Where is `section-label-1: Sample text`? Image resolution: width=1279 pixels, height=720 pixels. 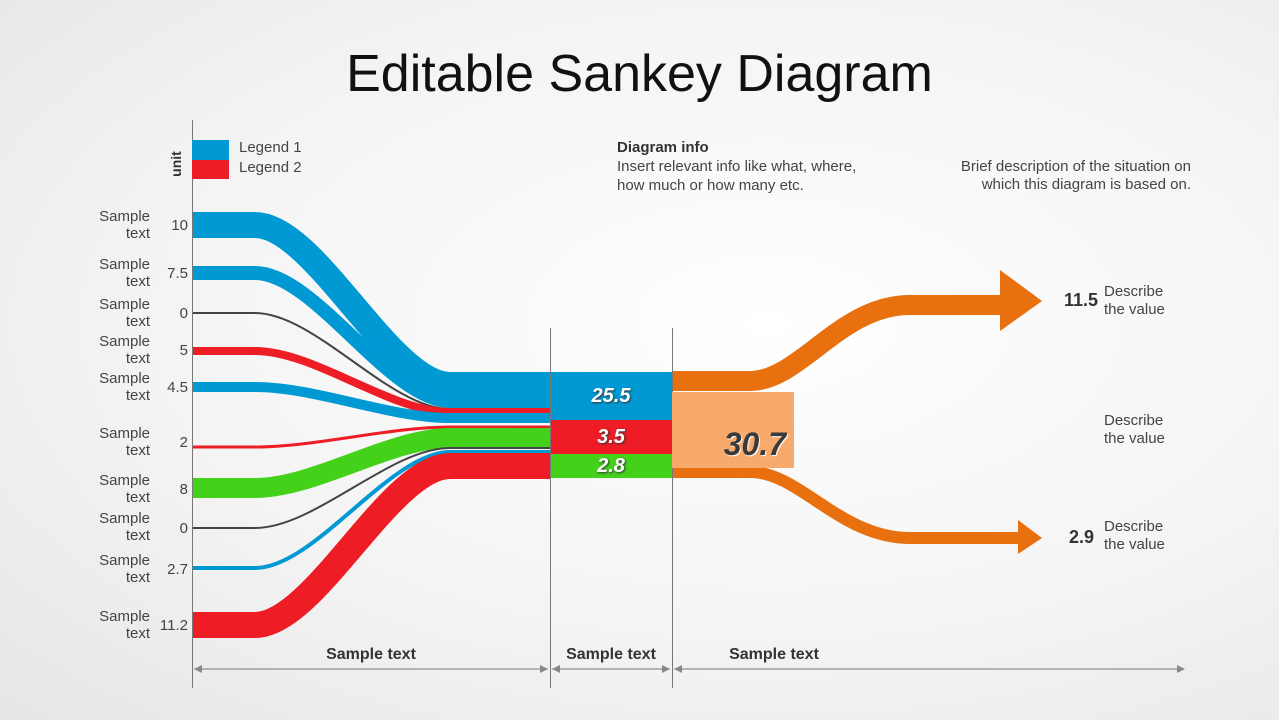
section-label-1: Sample text is located at coordinates (371, 654).